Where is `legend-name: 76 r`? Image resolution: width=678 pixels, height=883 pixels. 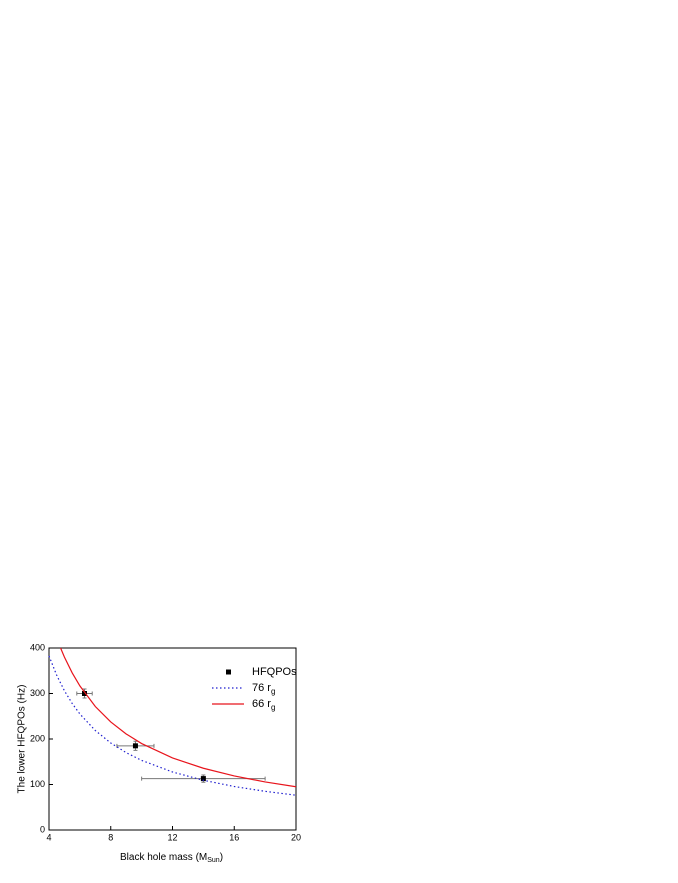 legend-name: 76 r is located at coordinates (261, 688).